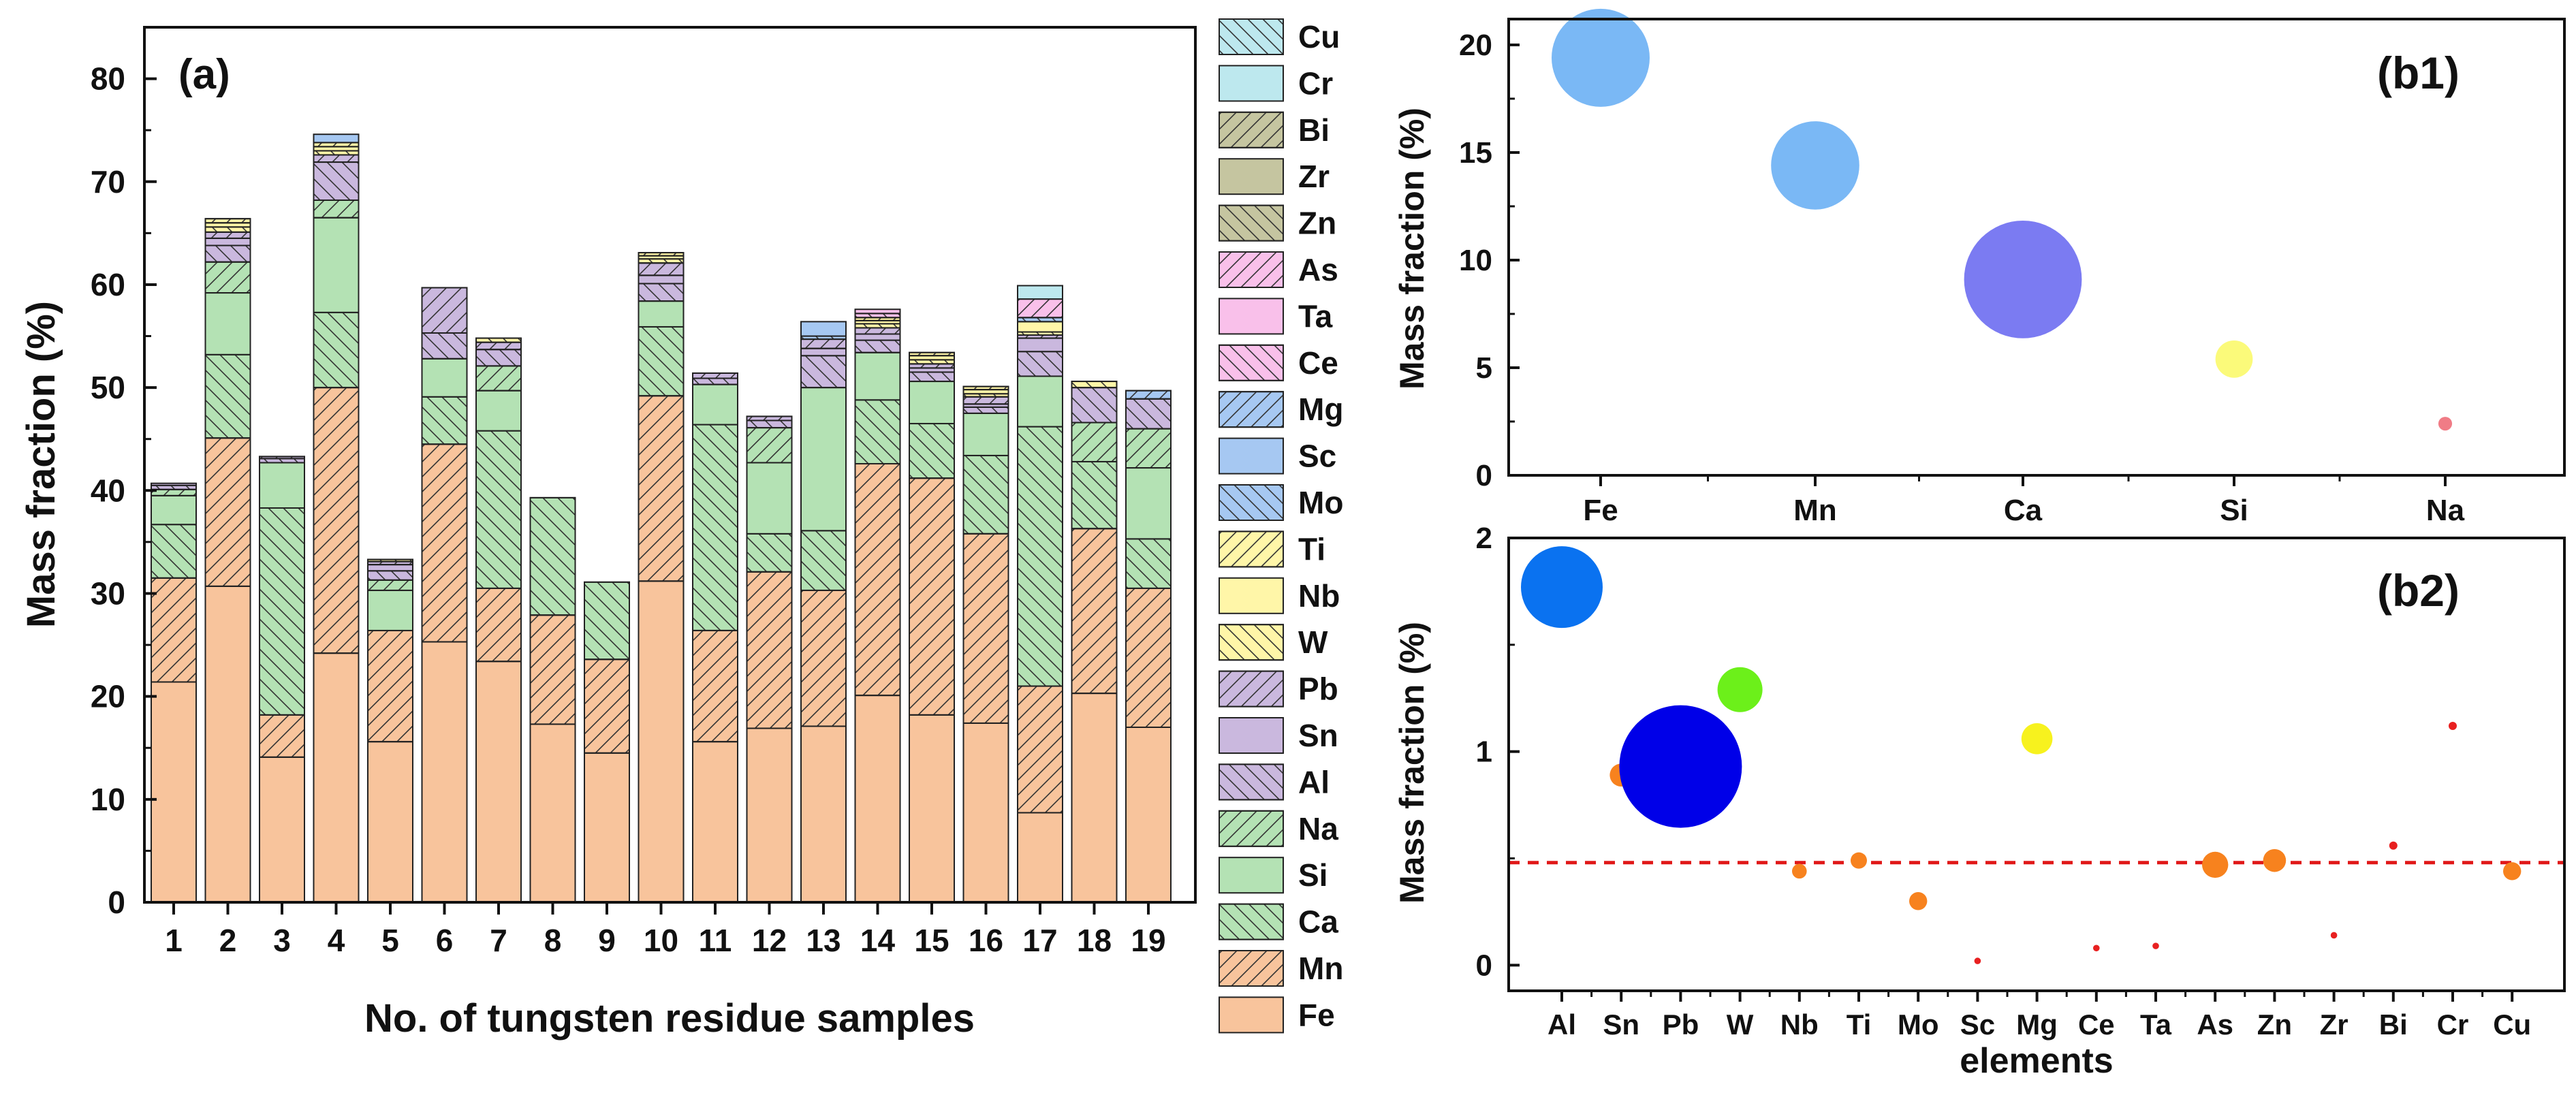 This screenshot has height=1095, width=2576. What do you see at coordinates (1484, 752) in the screenshot?
I see `panel-b2-y-tick-label: 1` at bounding box center [1484, 752].